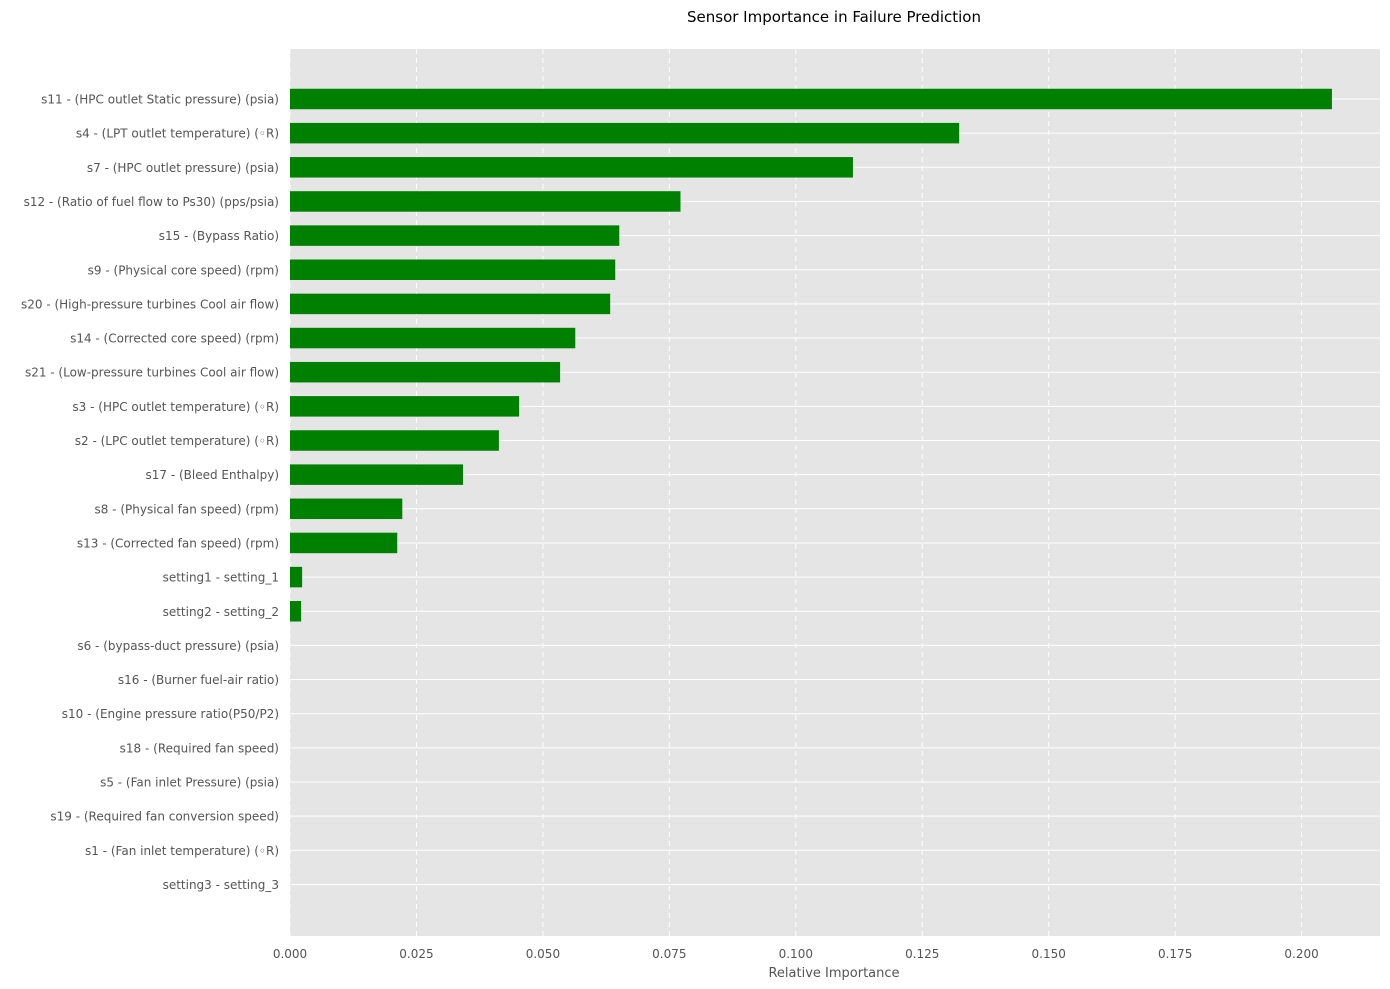  What do you see at coordinates (543, 954) in the screenshot?
I see `x-tick-label: 0.050` at bounding box center [543, 954].